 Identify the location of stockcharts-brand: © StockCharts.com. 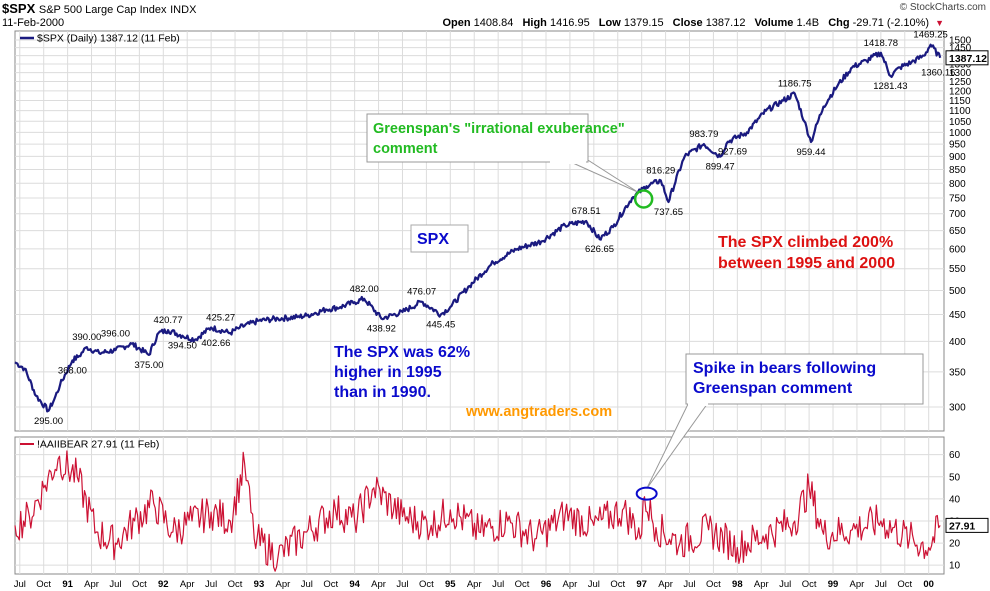
(942, 7).